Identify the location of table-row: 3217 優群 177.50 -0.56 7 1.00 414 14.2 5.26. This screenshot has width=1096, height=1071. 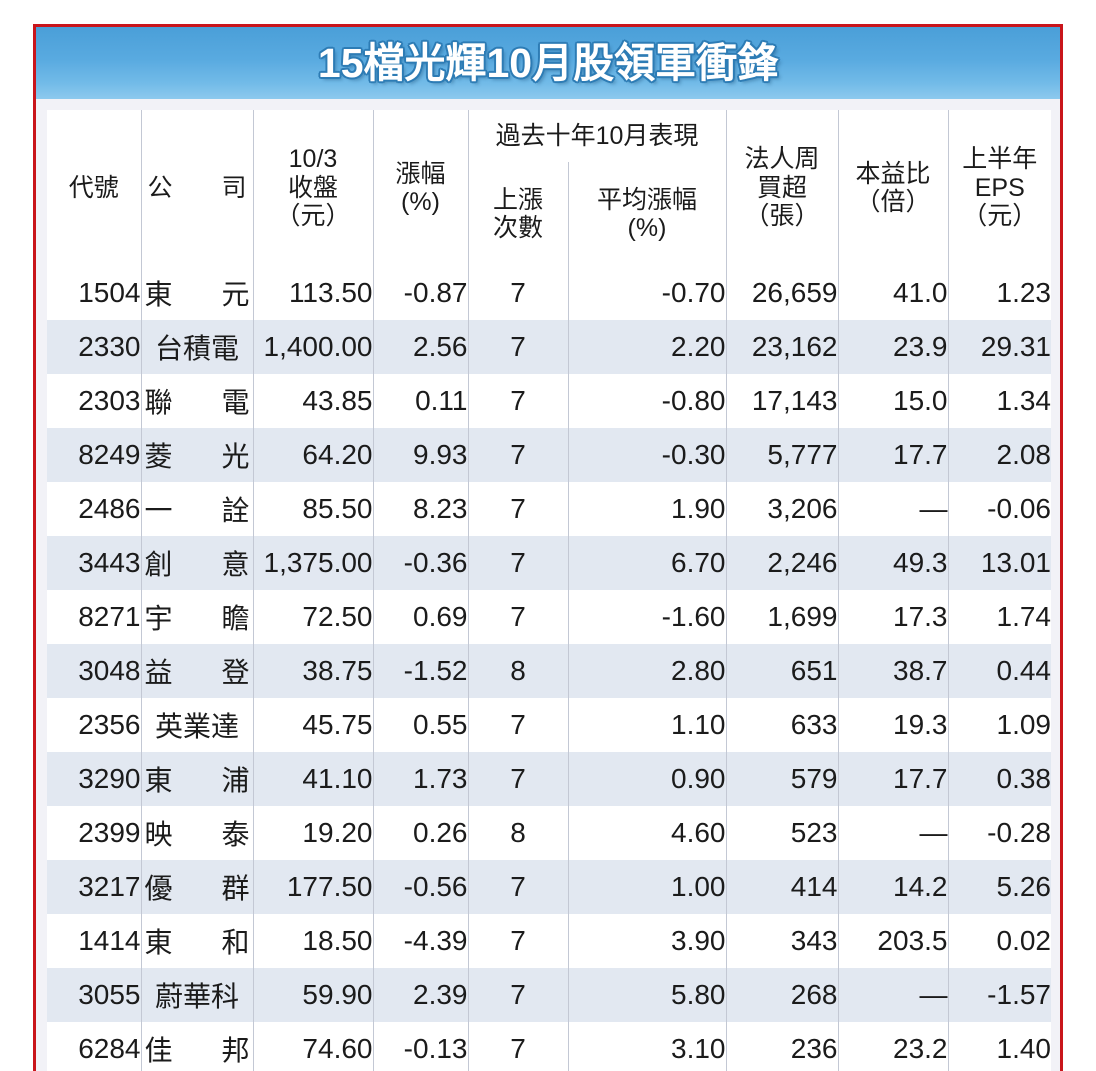
(549, 887).